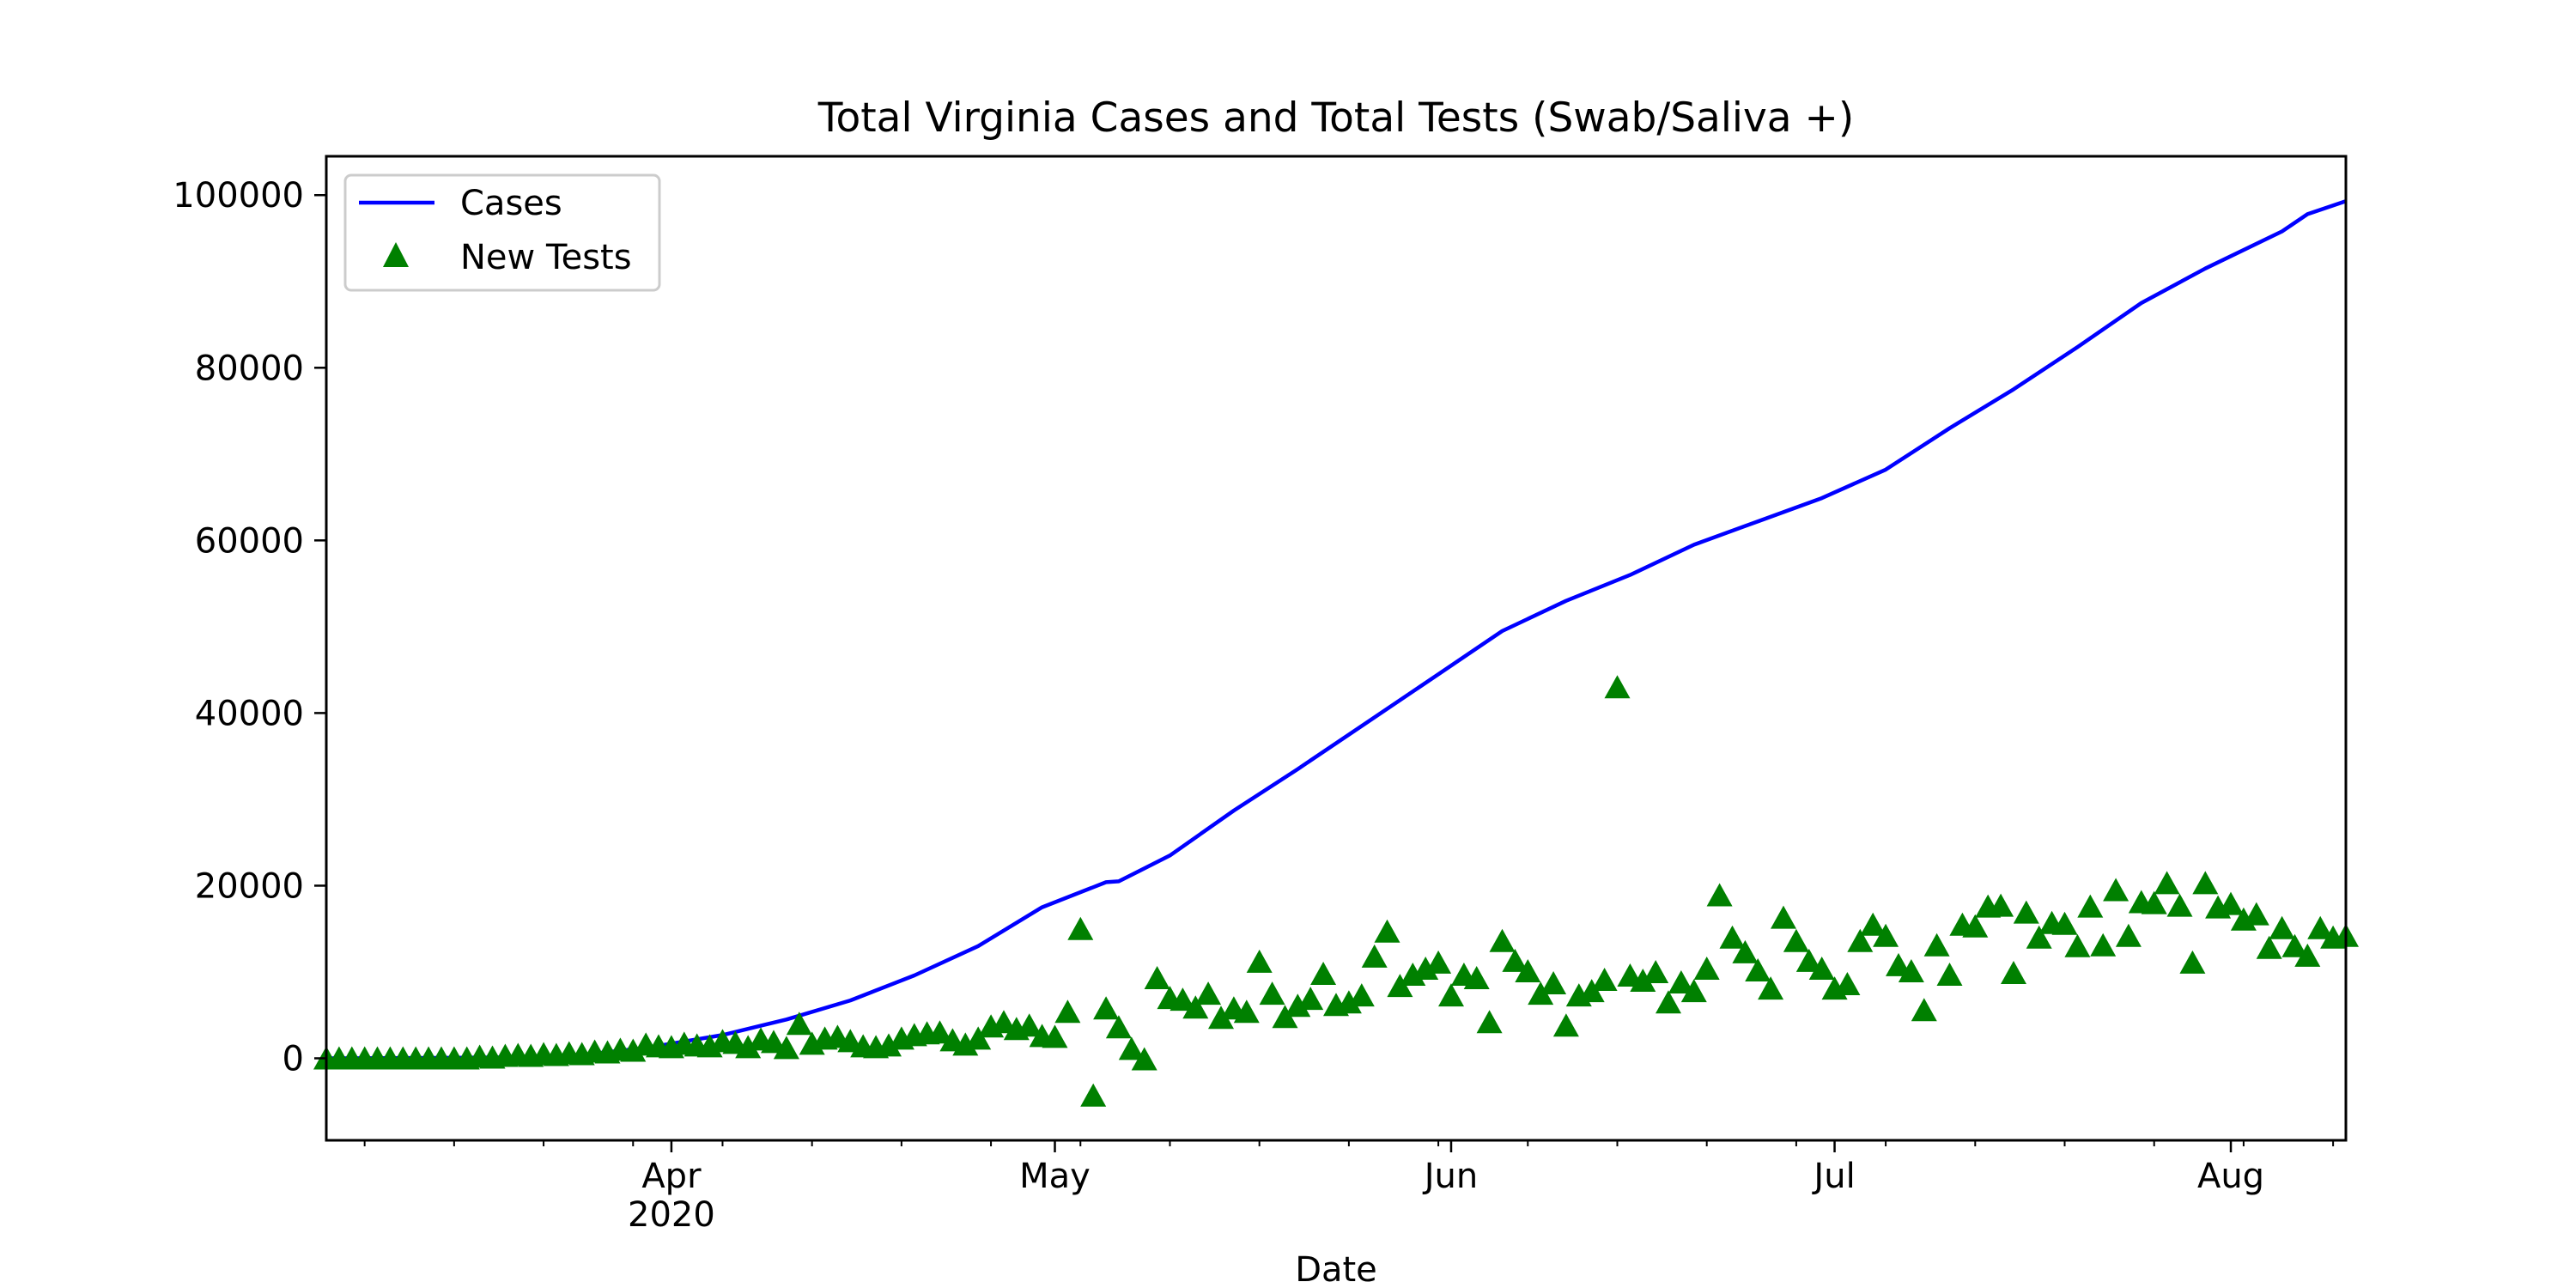 The width and height of the screenshot is (2576, 1288). I want to click on y-tick-label: 0, so click(293, 1060).